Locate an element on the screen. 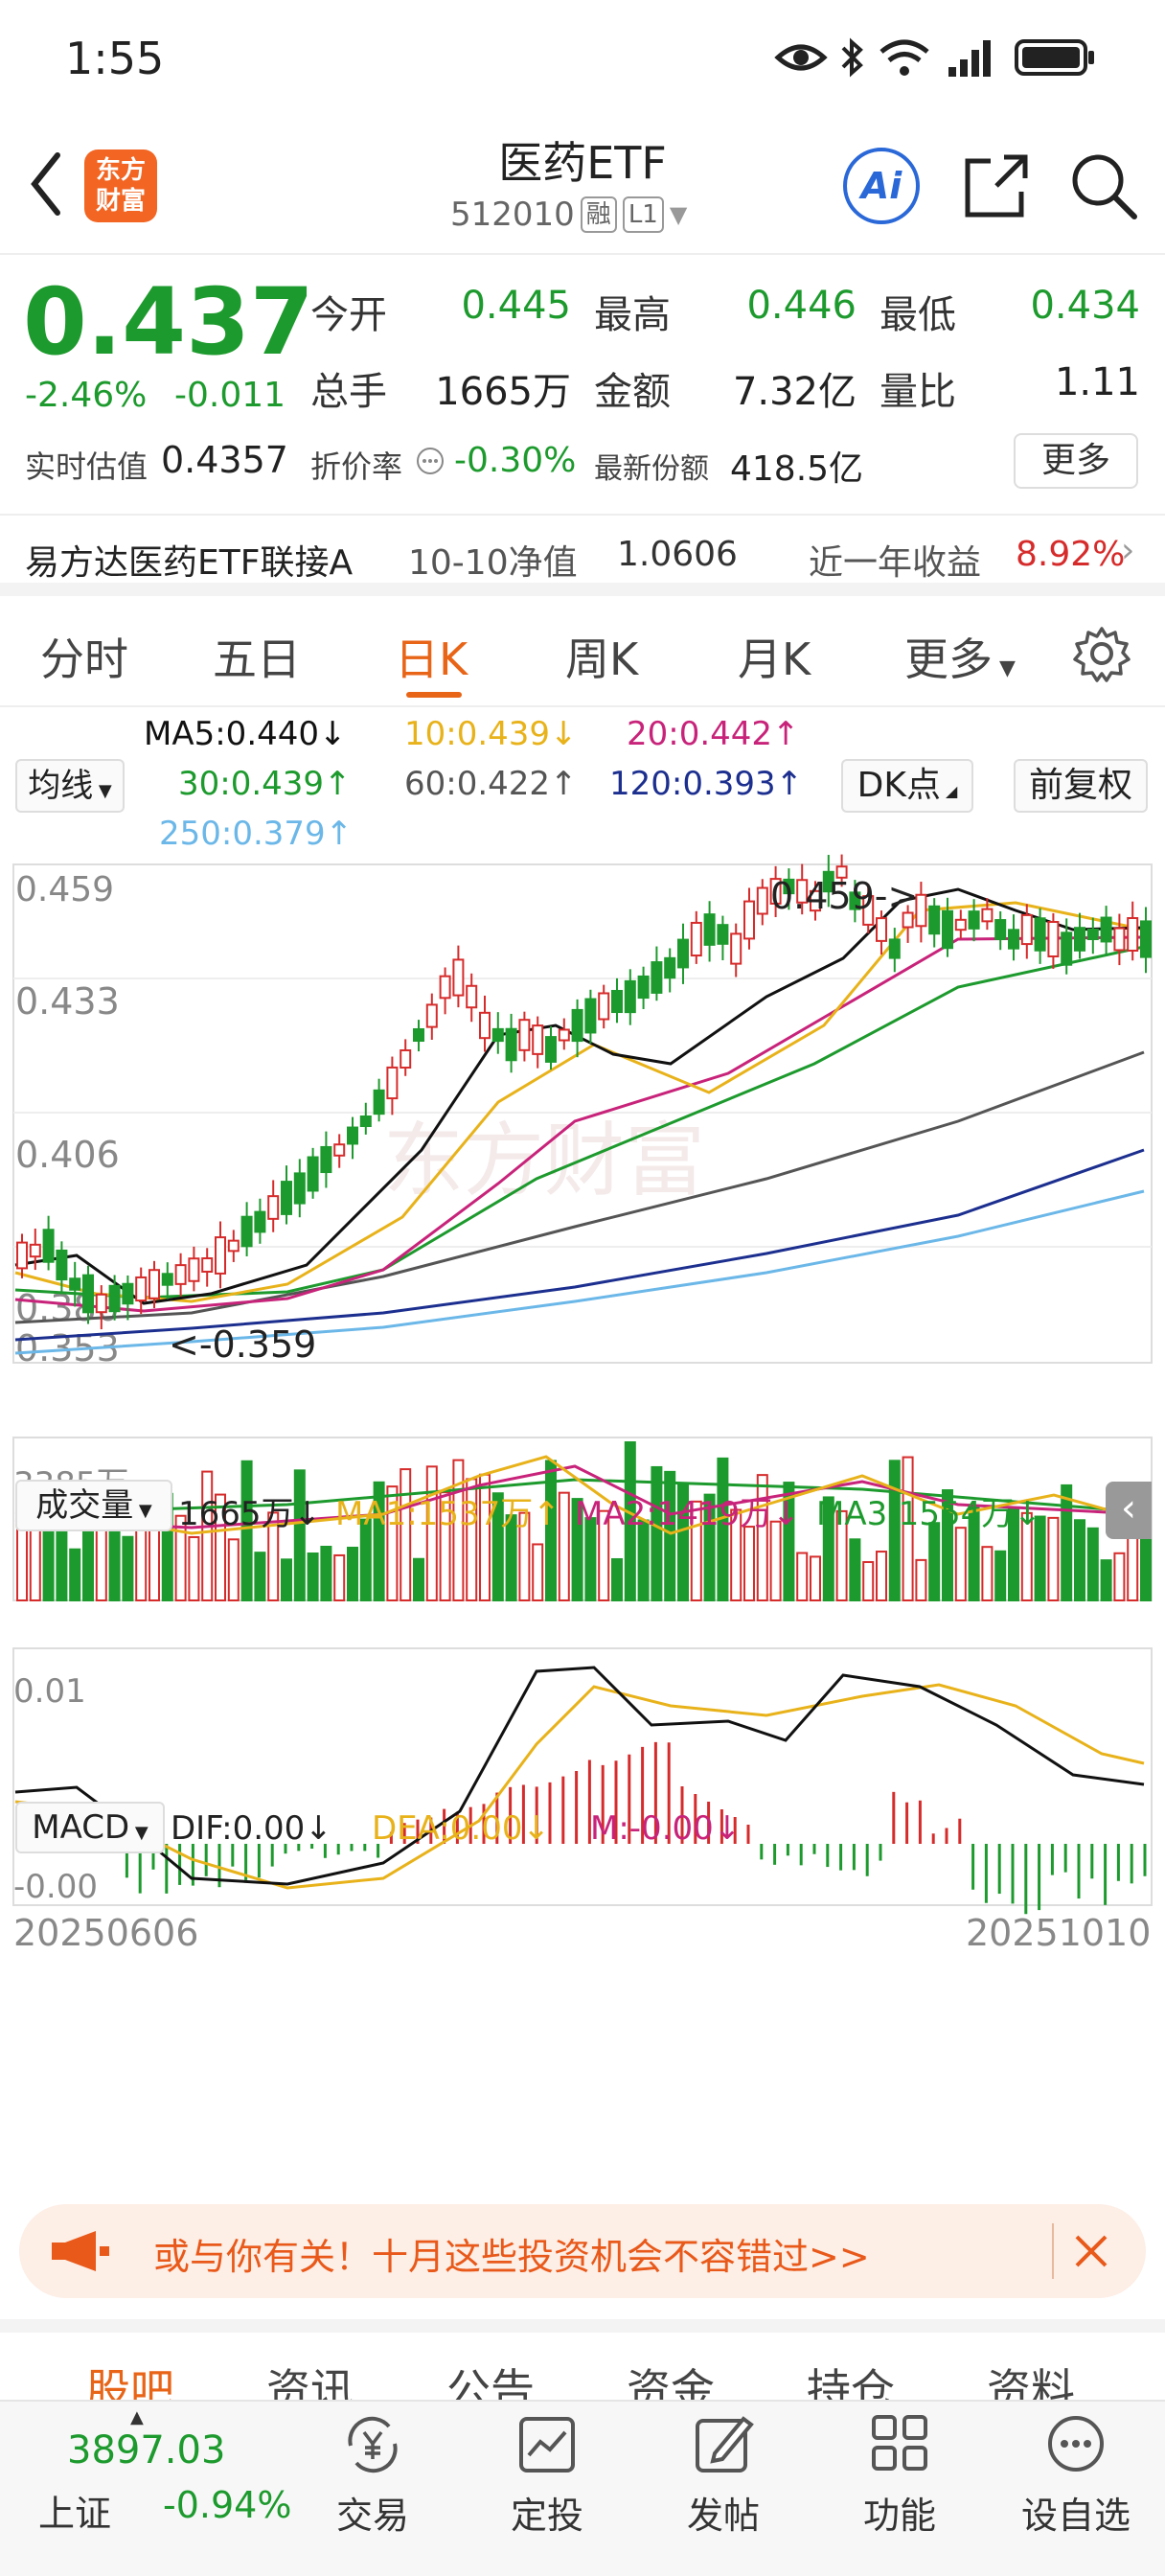  search-icon is located at coordinates (1103, 186).